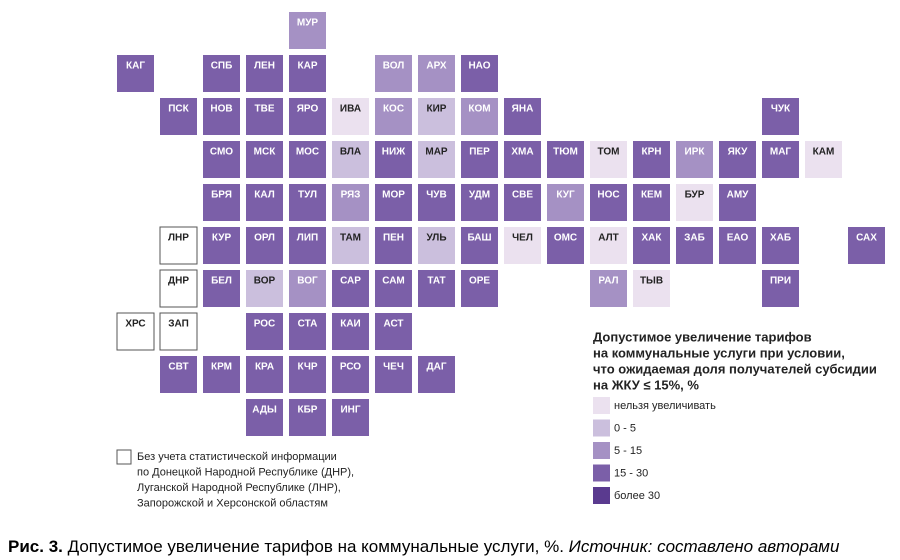 Image resolution: width=900 pixels, height=560 pixels. Describe the element at coordinates (565, 238) in the screenshot. I see `region-label: ОМС` at that location.